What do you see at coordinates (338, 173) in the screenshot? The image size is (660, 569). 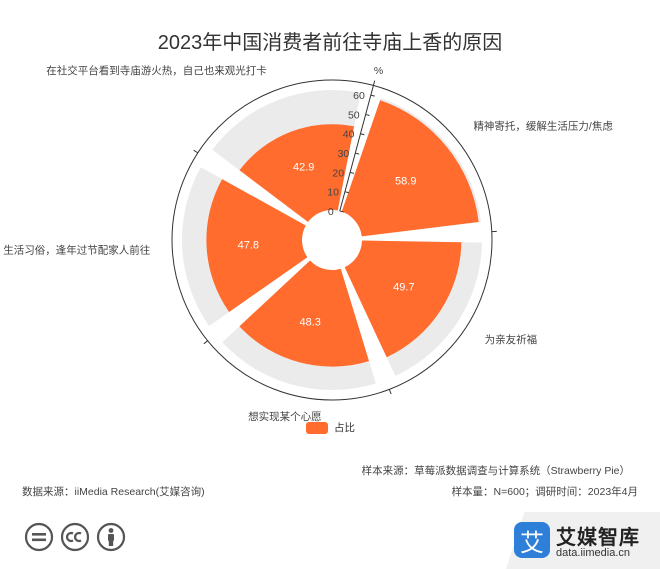 I see `radial-tick-label: 20` at bounding box center [338, 173].